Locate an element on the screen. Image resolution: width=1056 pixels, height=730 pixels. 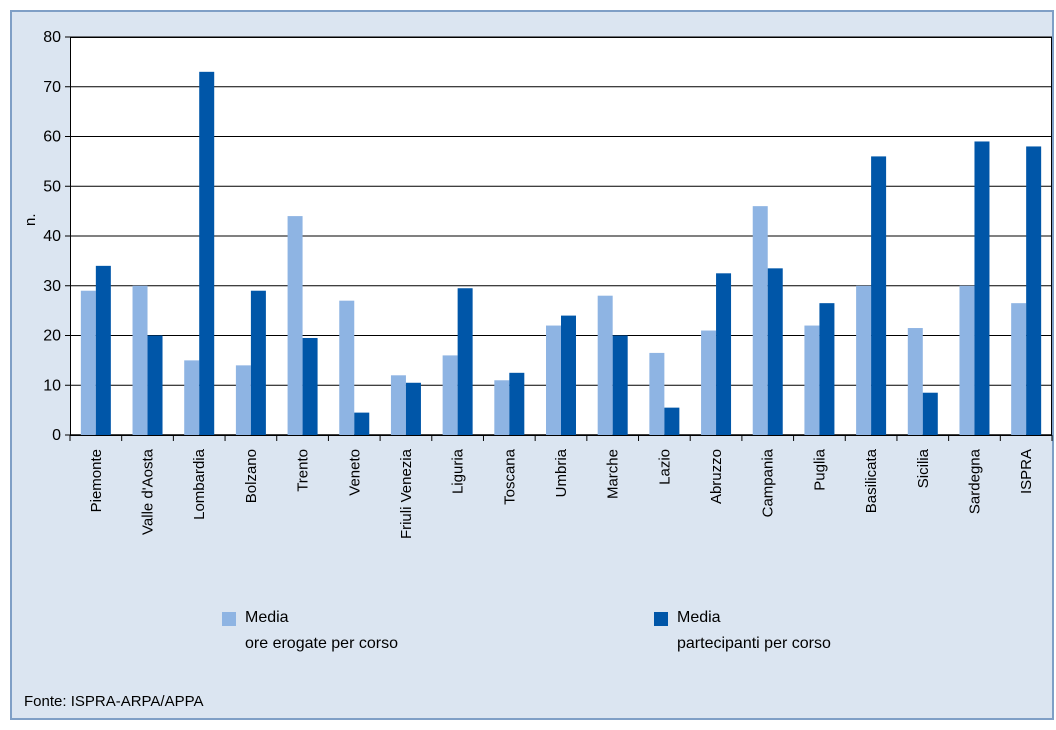
y-tick-label: 30 is located at coordinates (52, 286).